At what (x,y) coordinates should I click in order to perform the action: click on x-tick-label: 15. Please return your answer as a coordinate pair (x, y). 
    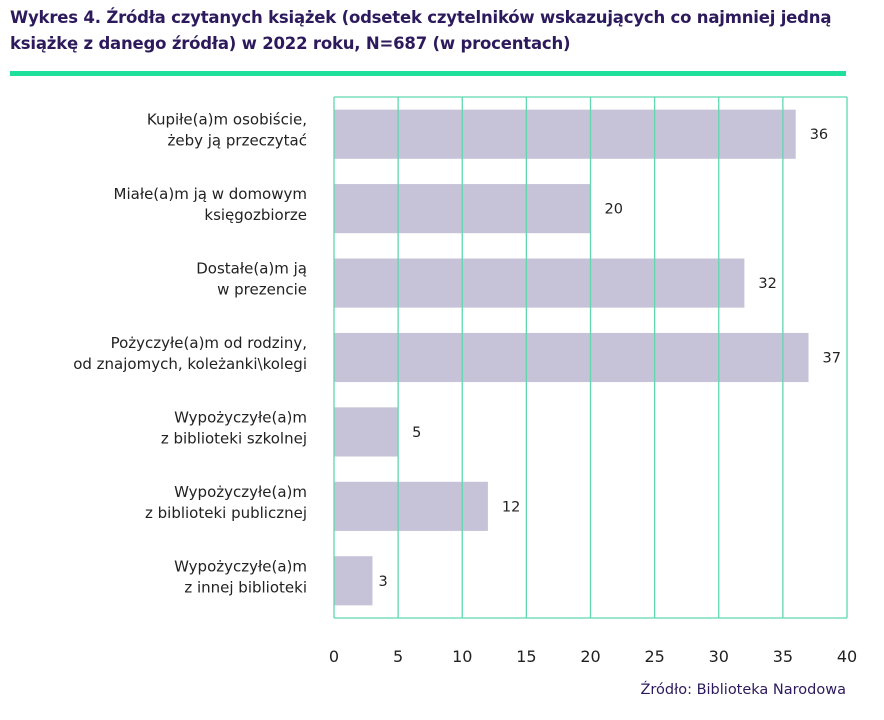
    Looking at the image, I should click on (526, 656).